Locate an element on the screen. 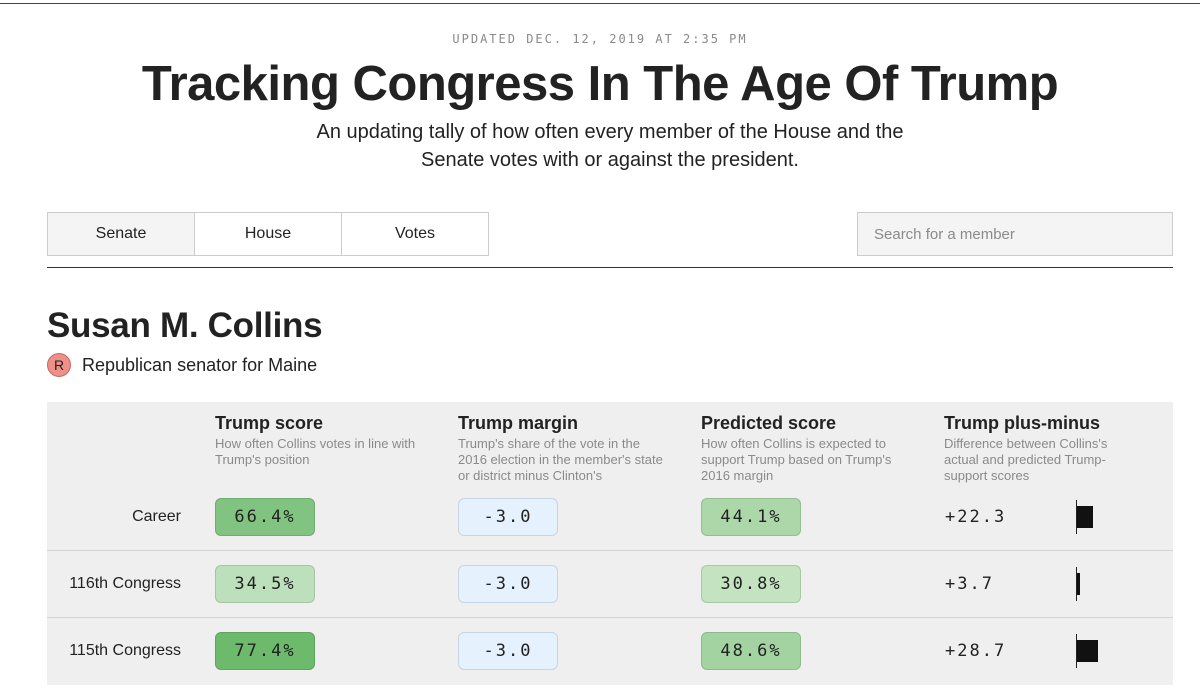  updated-timestamp: UPDATED DEC. 12, 2019 AT 2:35 PM is located at coordinates (600, 39).